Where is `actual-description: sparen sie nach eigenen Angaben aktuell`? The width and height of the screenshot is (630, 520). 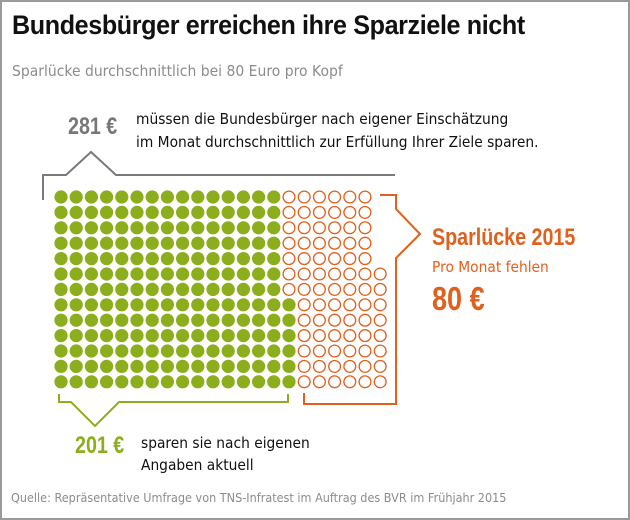 actual-description: sparen sie nach eigenen Angaben aktuell is located at coordinates (225, 454).